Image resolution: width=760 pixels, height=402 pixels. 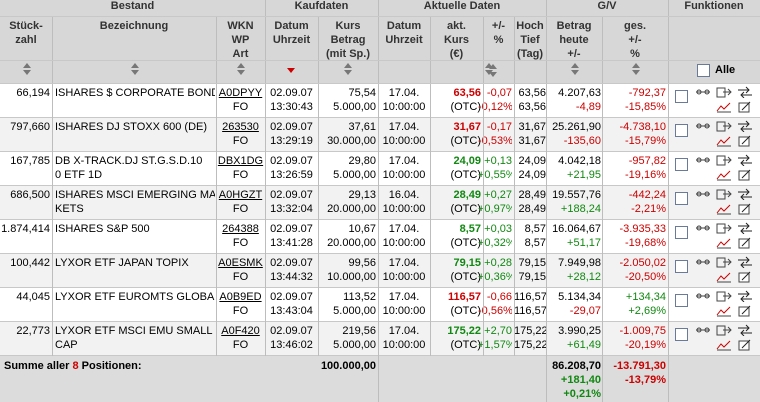 I want to click on row-name: ISHARES S&P 500, so click(x=102, y=229).